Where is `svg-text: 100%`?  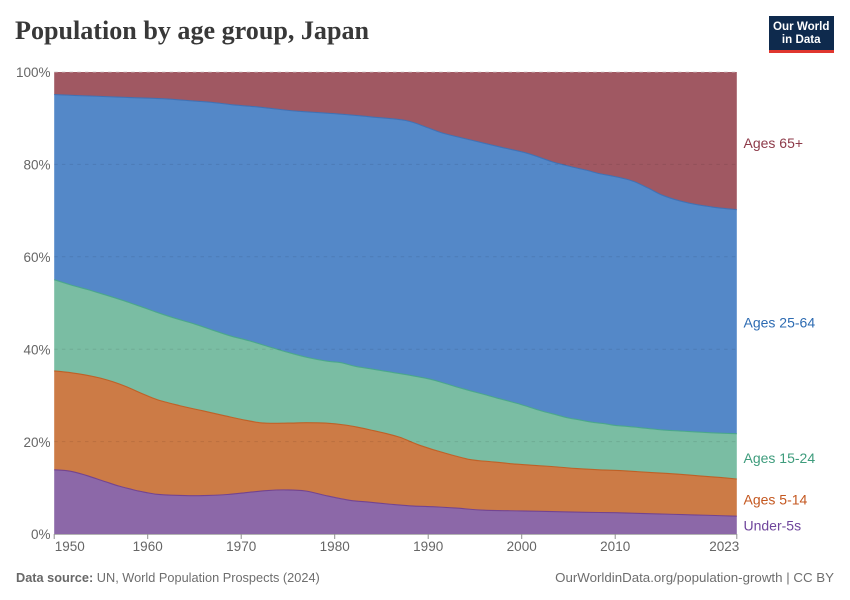 svg-text: 100% is located at coordinates (33, 72).